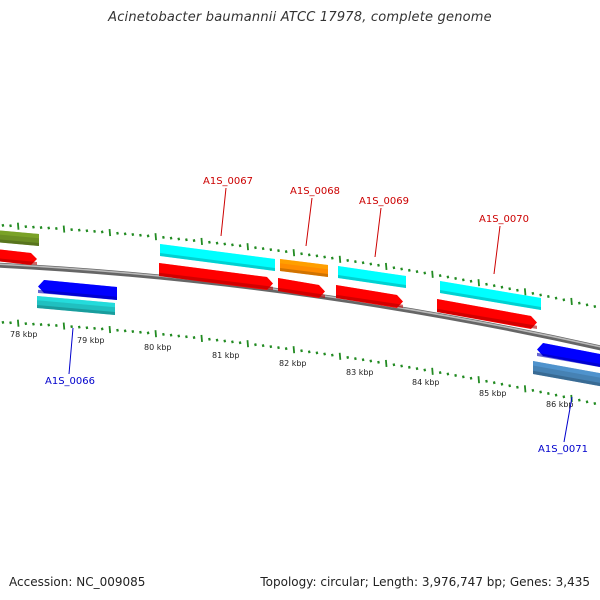 The image size is (600, 600). Describe the element at coordinates (360, 372) in the screenshot. I see `ruler-label-83: 83 kbp` at that location.